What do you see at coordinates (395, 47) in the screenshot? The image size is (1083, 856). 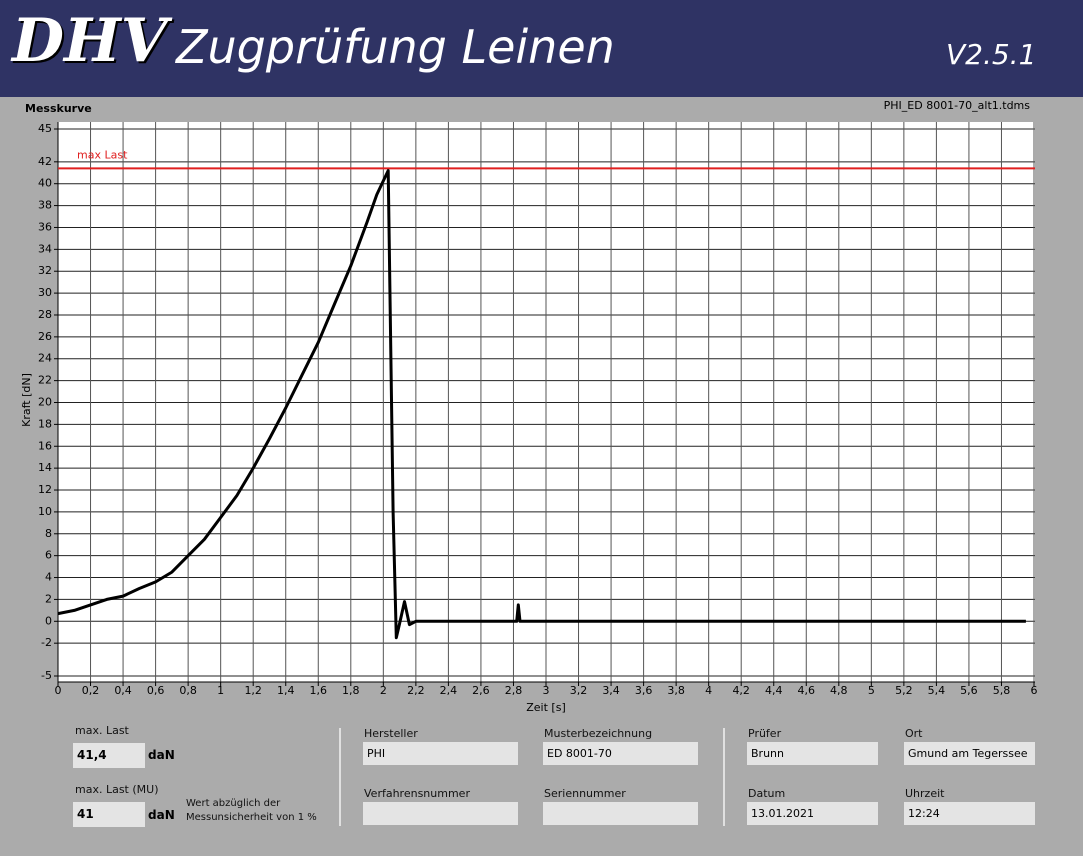 I see `app-title: Zugprüfung Leinen` at bounding box center [395, 47].